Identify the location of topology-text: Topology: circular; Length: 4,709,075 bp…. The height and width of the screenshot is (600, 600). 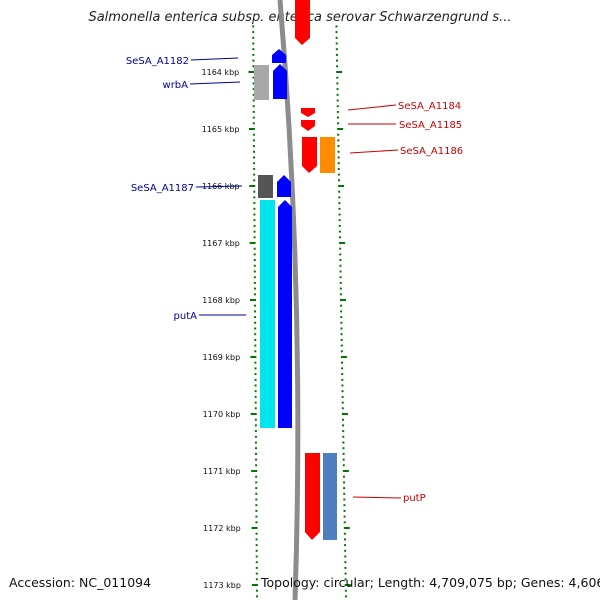
(430, 582).